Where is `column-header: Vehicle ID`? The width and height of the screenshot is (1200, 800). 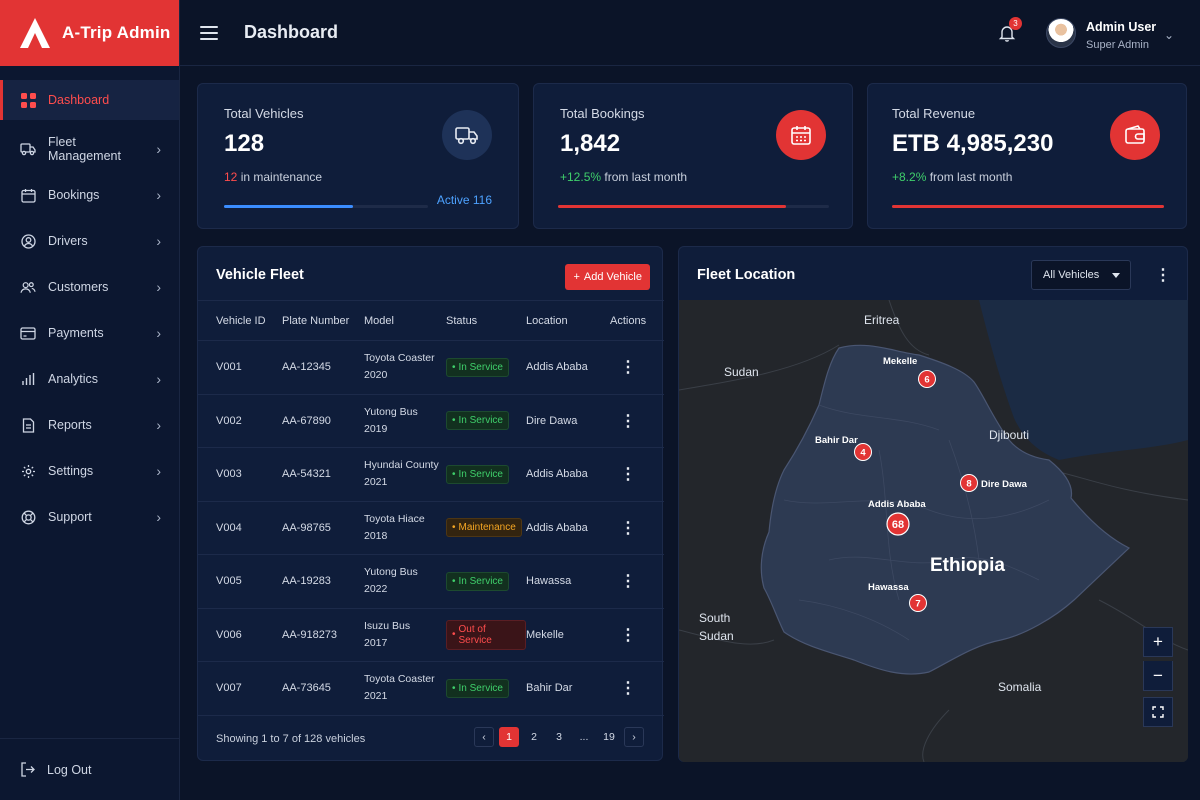
column-header: Vehicle ID is located at coordinates (240, 320).